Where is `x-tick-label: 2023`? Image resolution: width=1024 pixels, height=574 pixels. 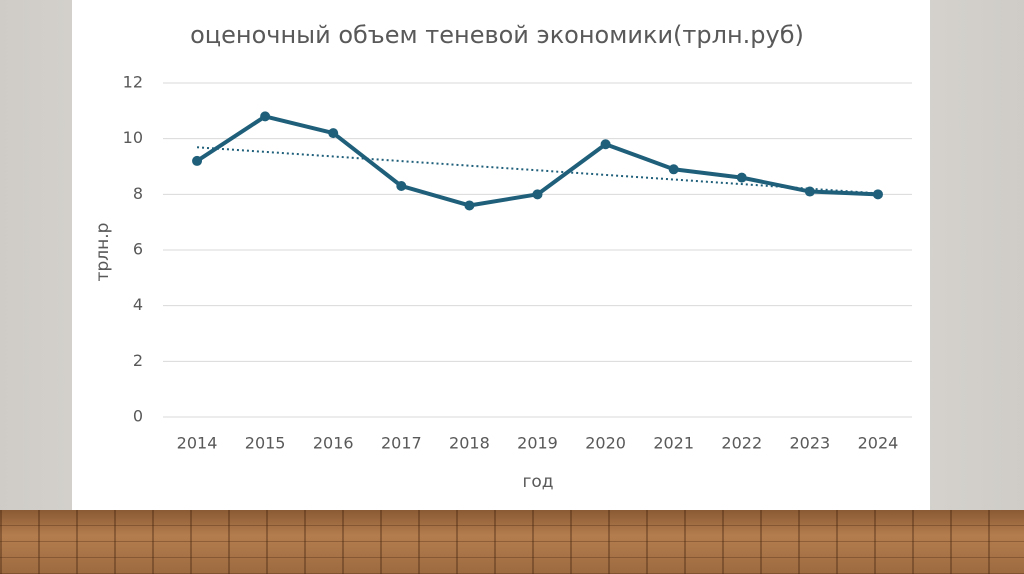 x-tick-label: 2023 is located at coordinates (810, 443).